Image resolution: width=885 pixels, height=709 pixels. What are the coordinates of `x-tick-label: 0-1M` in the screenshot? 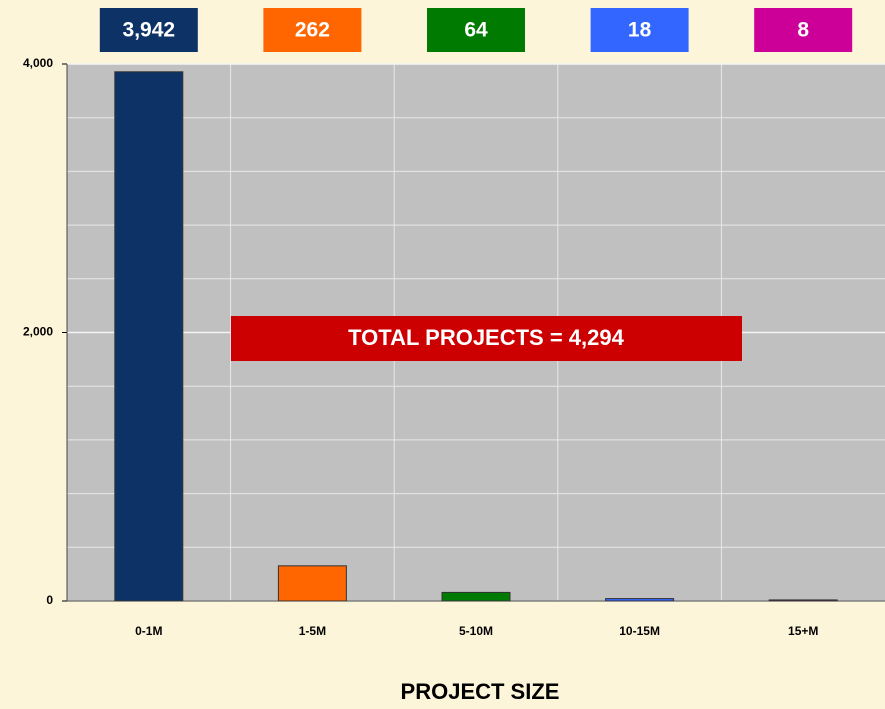 It's located at (148, 631).